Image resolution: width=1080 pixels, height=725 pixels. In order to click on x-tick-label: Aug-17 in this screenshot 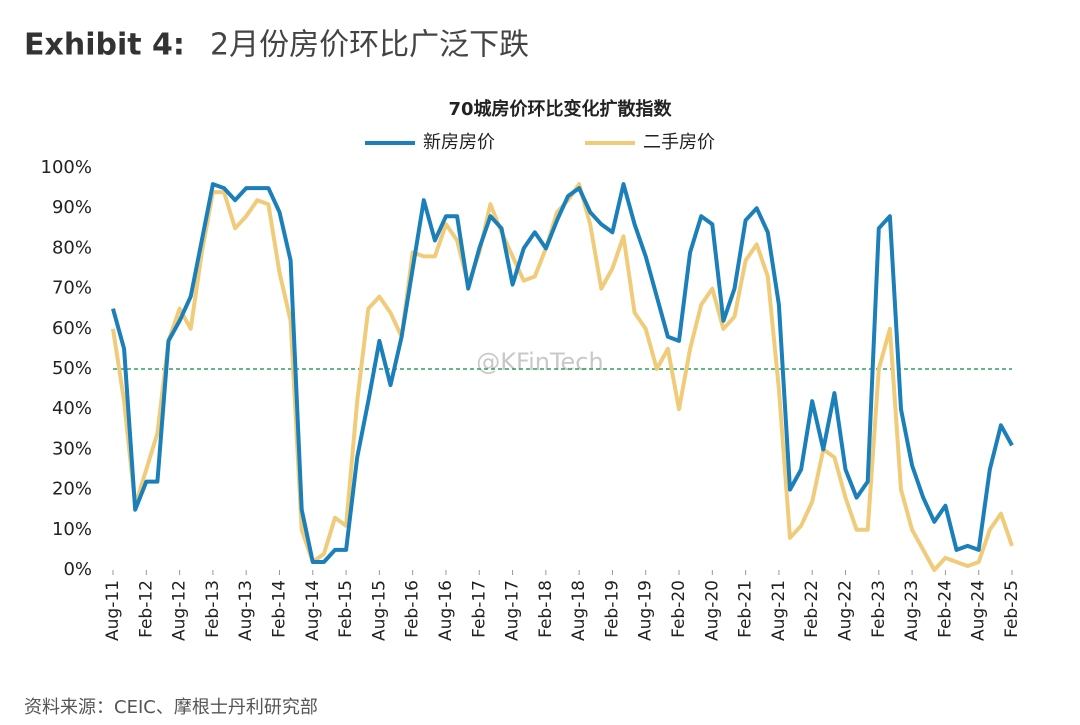, I will do `click(513, 610)`.